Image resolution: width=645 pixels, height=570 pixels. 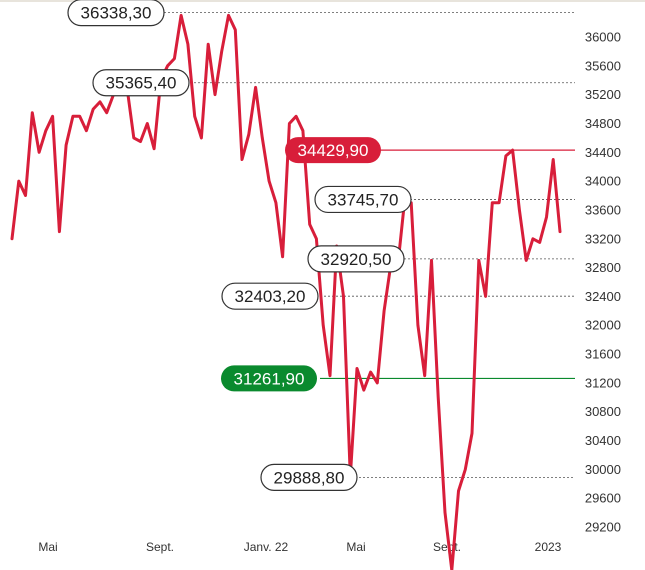 What do you see at coordinates (603, 440) in the screenshot?
I see `y-tick-label: 30400` at bounding box center [603, 440].